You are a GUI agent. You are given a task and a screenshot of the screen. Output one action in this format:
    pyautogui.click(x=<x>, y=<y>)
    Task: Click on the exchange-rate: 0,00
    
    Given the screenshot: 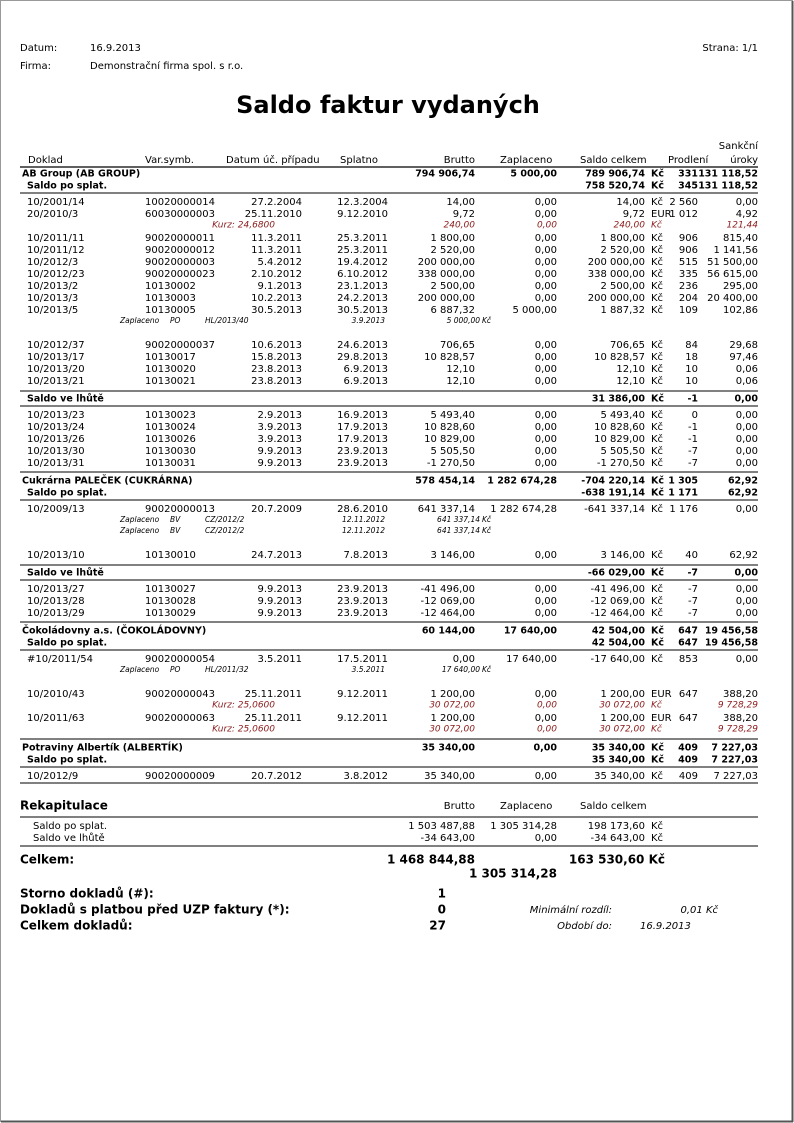 What is the action you would take?
    pyautogui.click(x=547, y=706)
    